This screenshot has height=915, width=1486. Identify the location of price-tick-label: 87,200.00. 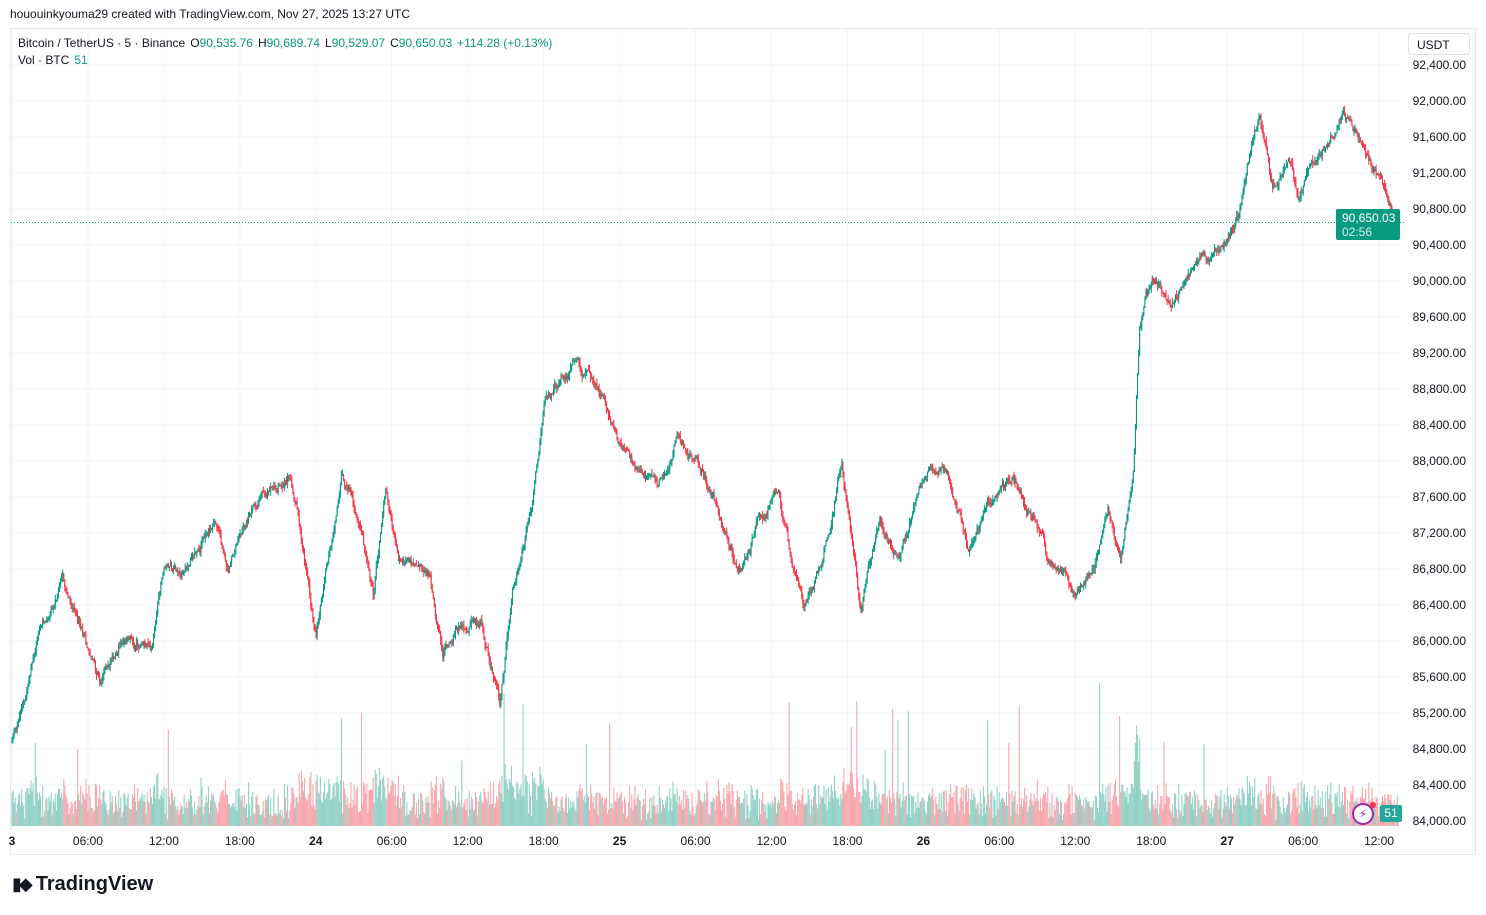
(1440, 533).